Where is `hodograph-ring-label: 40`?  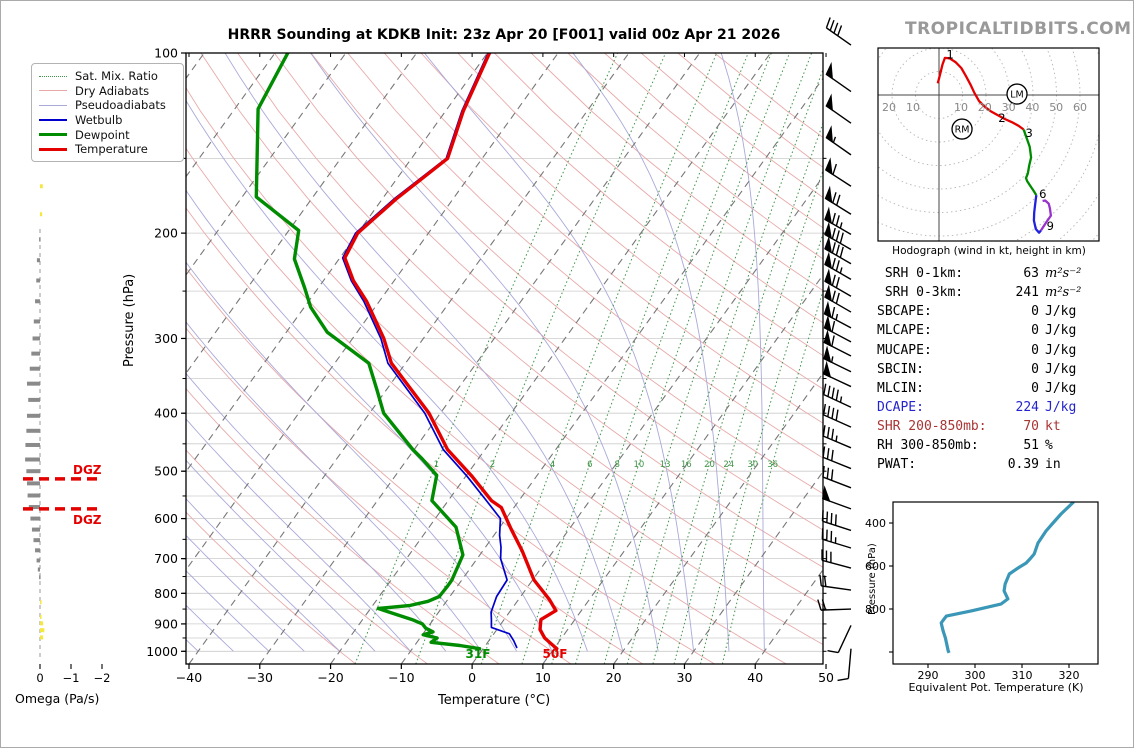 hodograph-ring-label: 40 is located at coordinates (1032, 107).